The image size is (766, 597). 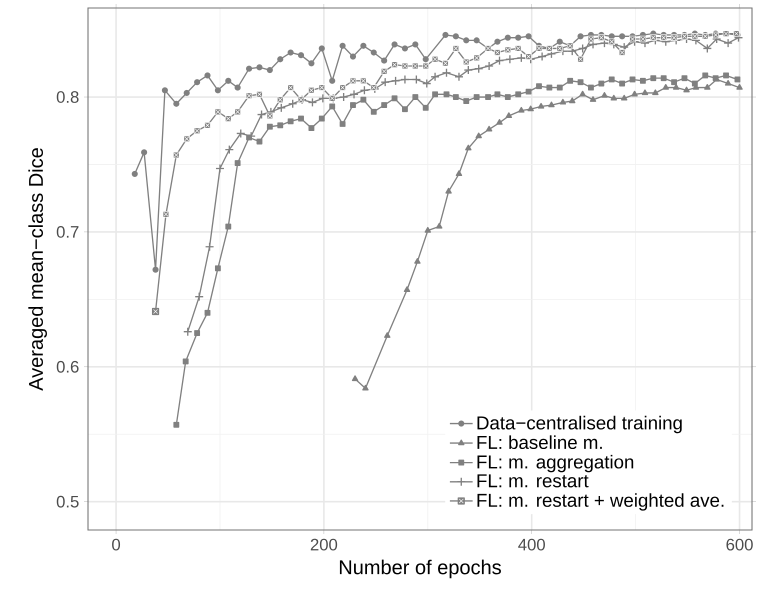 I want to click on y-tick-label: 0.6, so click(x=67, y=366).